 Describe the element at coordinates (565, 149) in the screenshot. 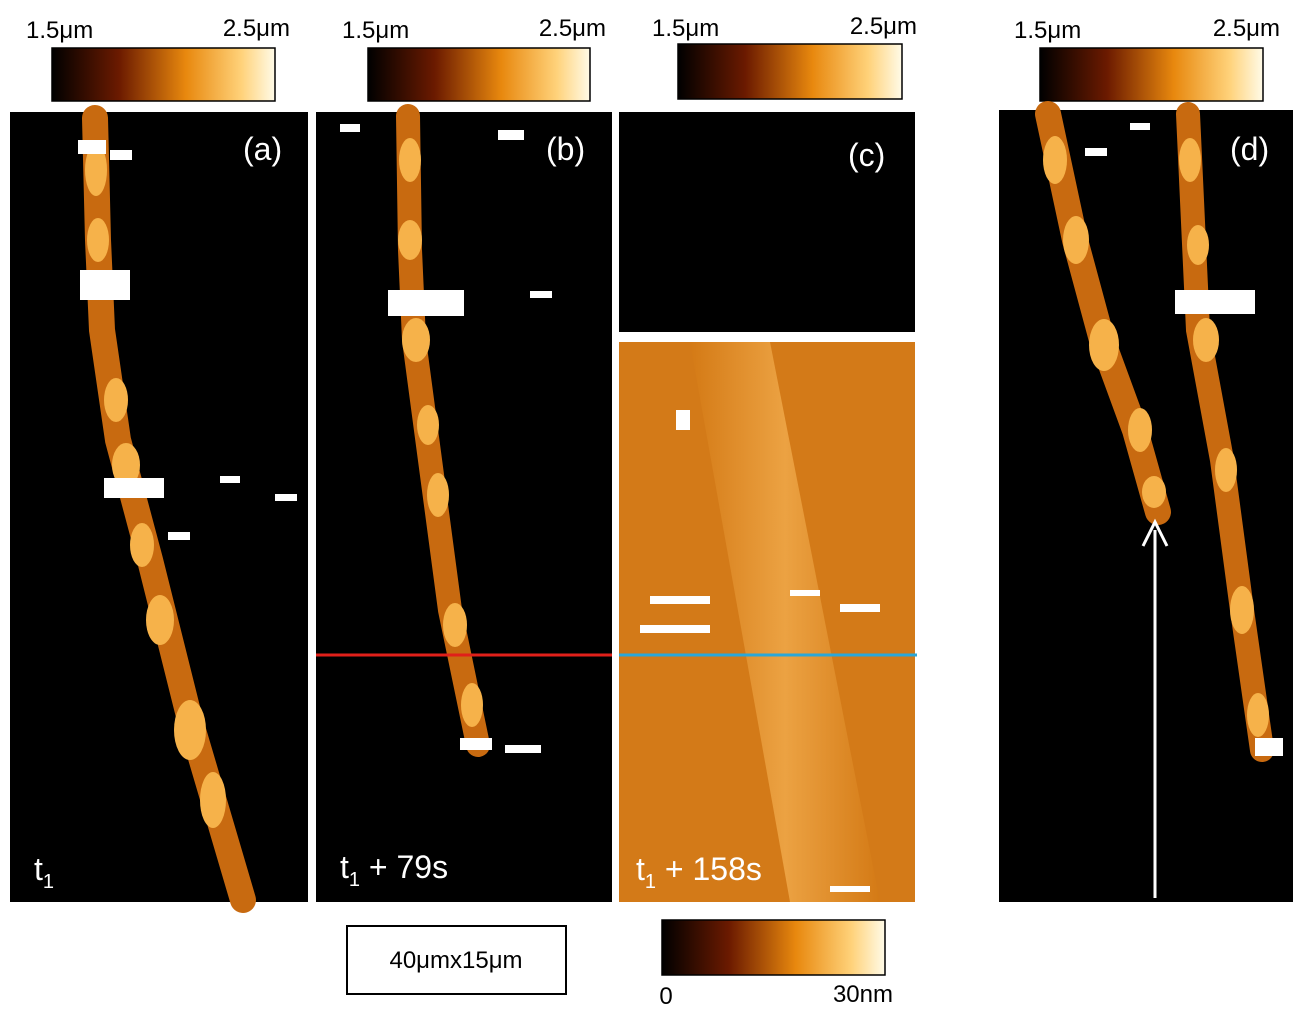

I see `panel-label: (b)` at that location.